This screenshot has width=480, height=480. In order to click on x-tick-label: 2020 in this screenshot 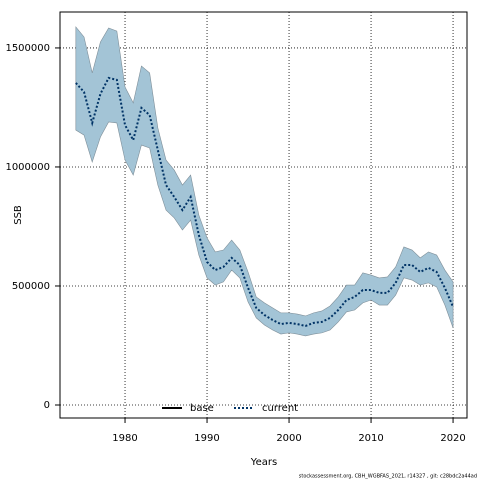, I will do `click(452, 438)`.